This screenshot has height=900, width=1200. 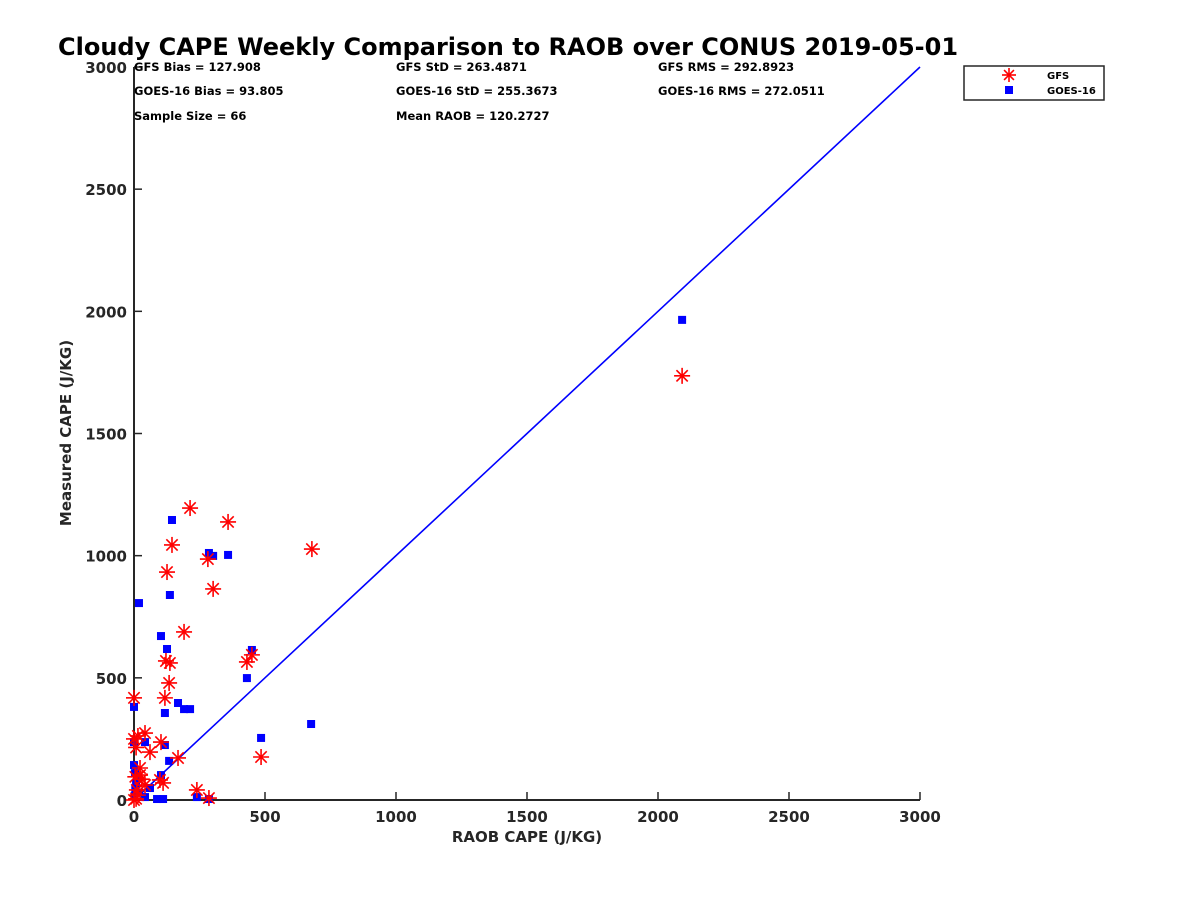 I want to click on legend-gfs-asterisk, so click(x=1009, y=75).